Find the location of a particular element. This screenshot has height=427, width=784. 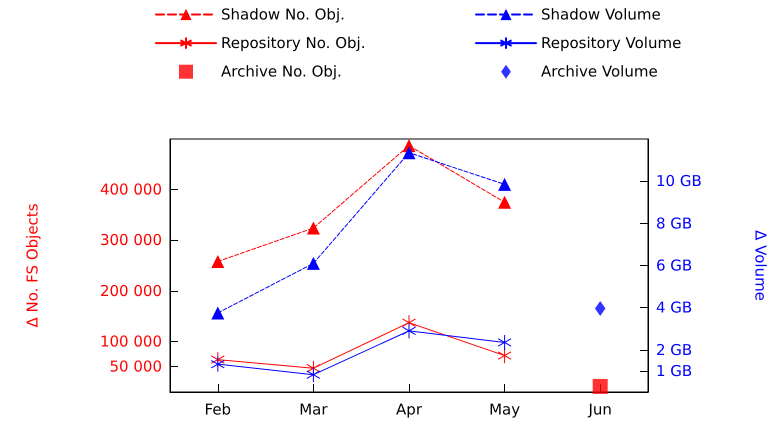

legend-label: Archive No. Obj. is located at coordinates (281, 71).